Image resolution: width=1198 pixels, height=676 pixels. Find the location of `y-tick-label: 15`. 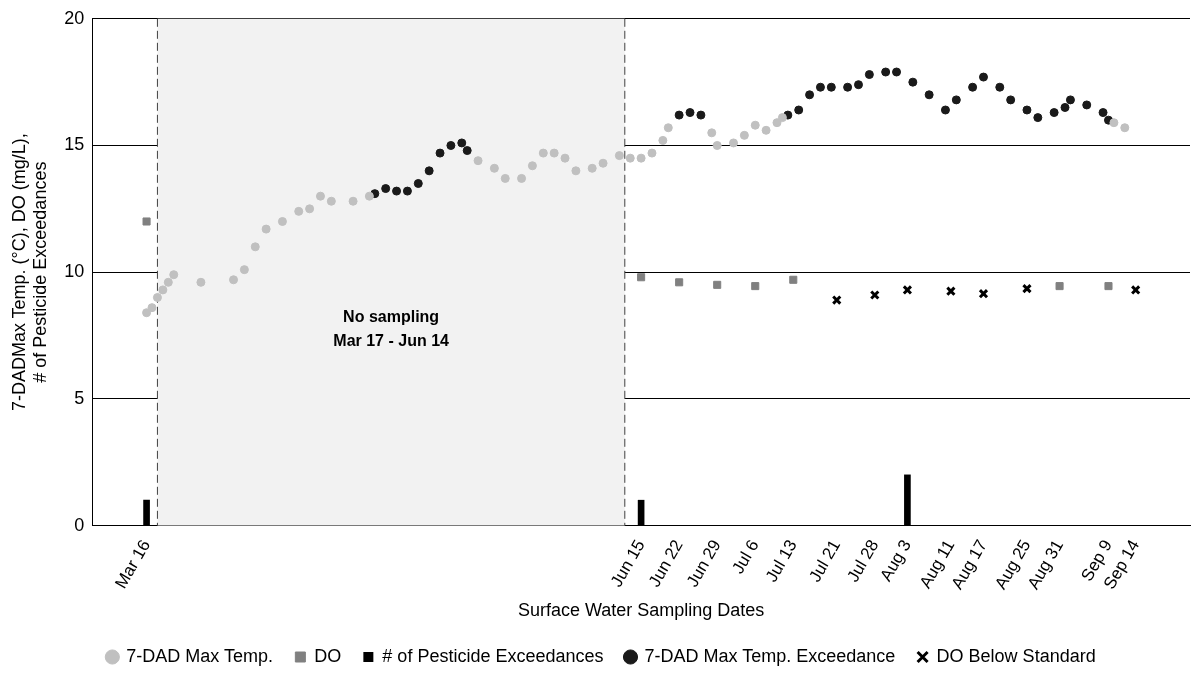

y-tick-label: 15 is located at coordinates (74, 144).